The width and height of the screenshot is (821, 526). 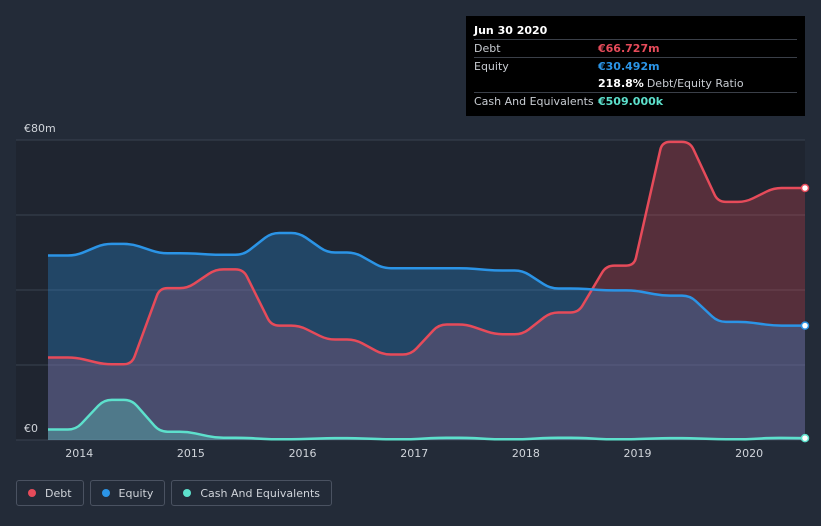 I want to click on tooltip-debt-value: €66.727m, so click(x=629, y=48).